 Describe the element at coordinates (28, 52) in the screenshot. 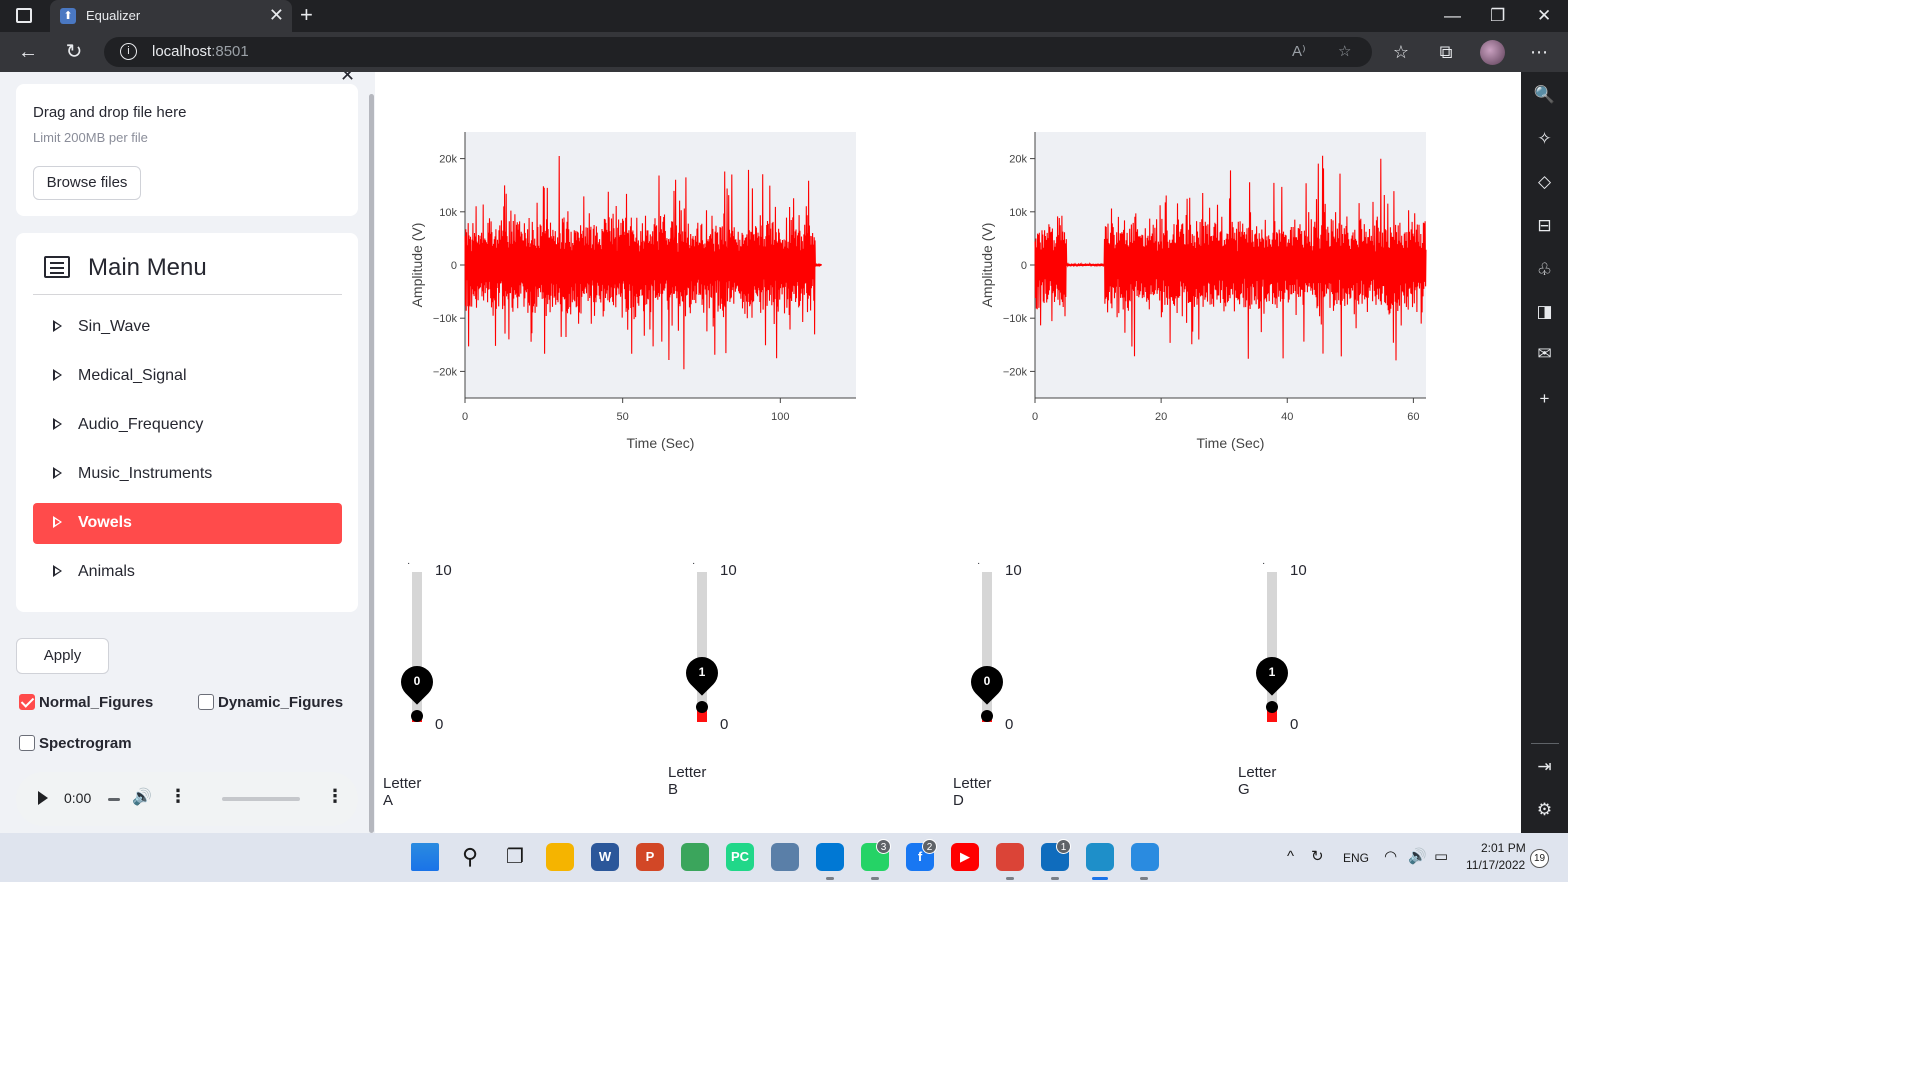

I see `back-icon: ←` at that location.